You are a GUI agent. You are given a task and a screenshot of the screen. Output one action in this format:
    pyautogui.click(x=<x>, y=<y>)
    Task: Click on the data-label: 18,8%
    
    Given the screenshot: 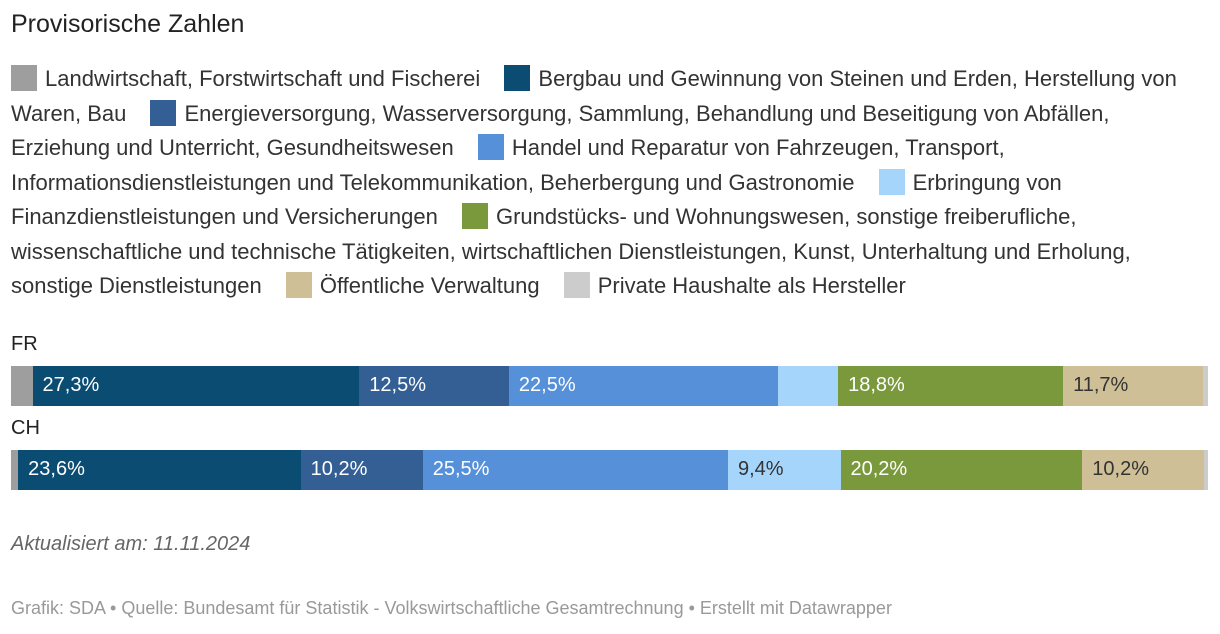 What is the action you would take?
    pyautogui.click(x=876, y=385)
    